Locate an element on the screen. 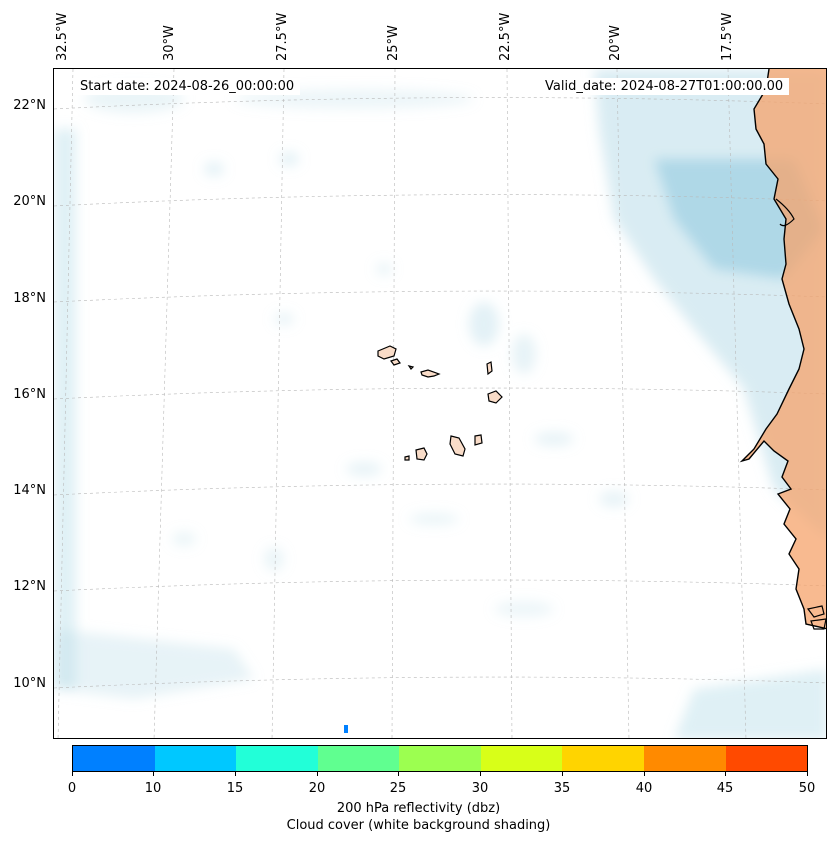  island-sao-vicente is located at coordinates (395, 362).